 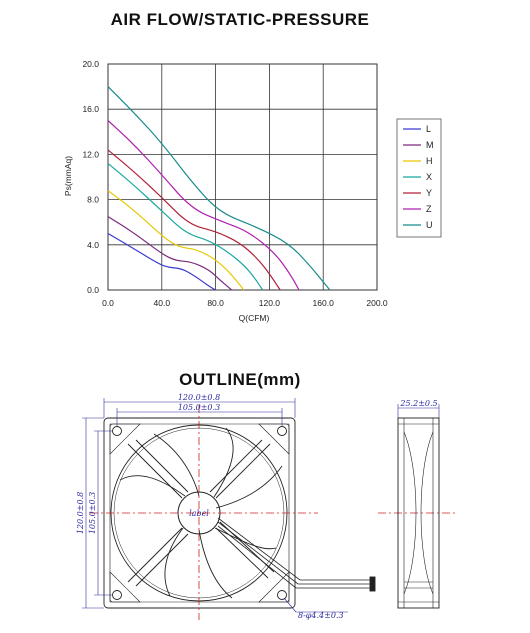 What do you see at coordinates (274, 439) in the screenshot?
I see `corner-flange-tr` at bounding box center [274, 439].